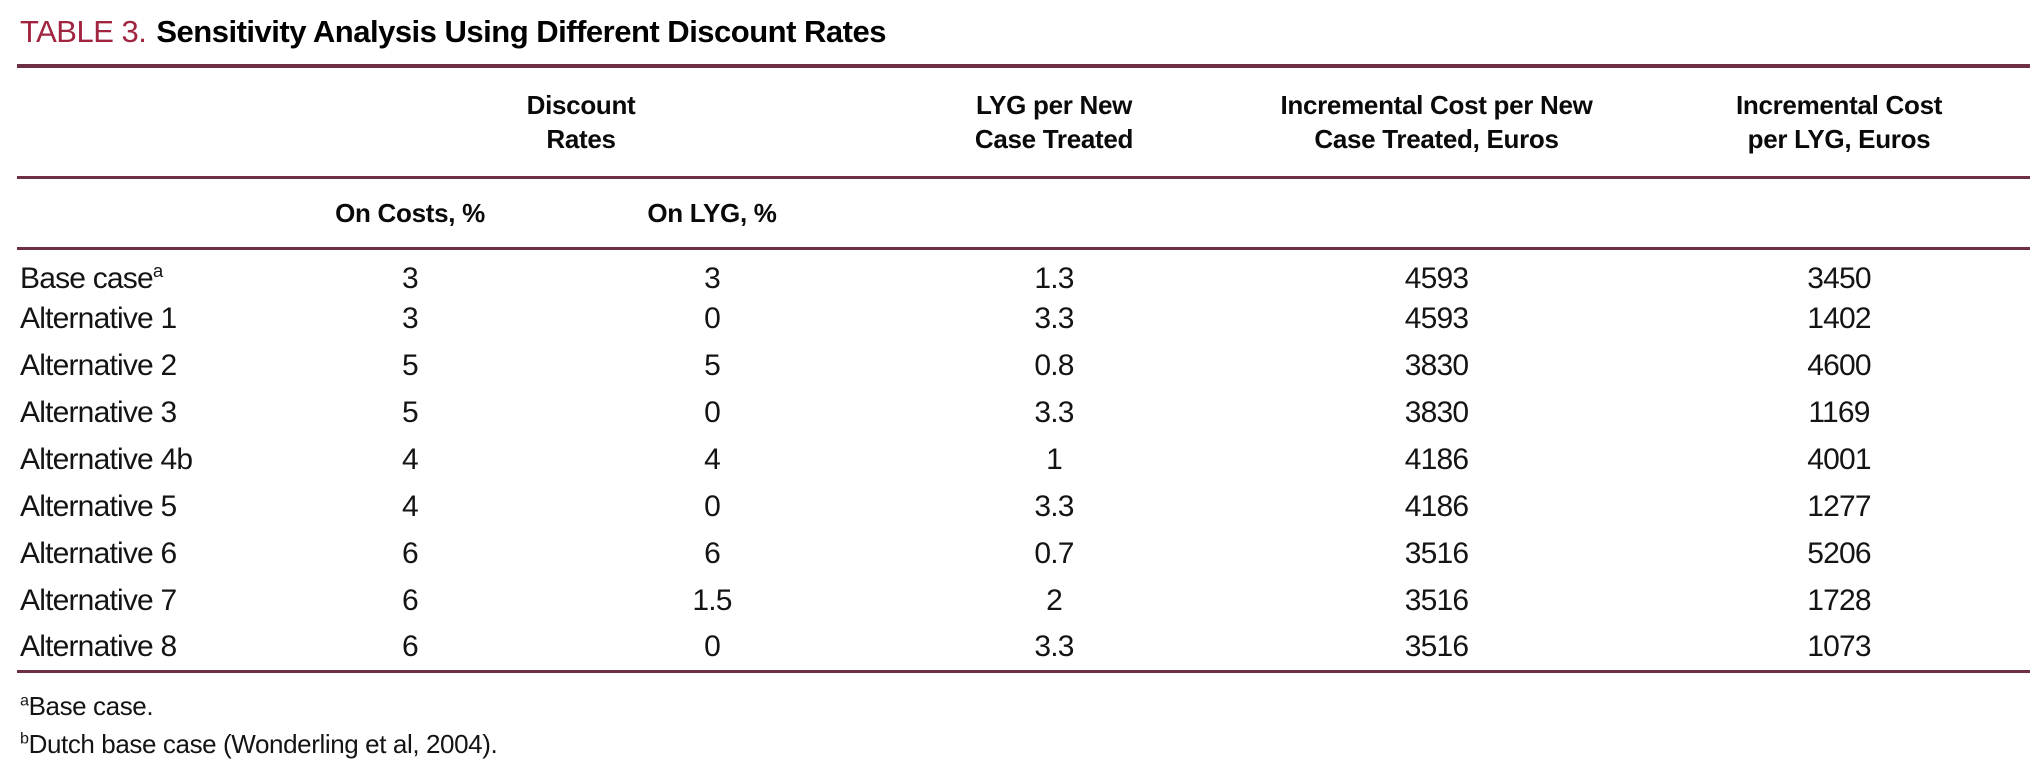 The height and width of the screenshot is (779, 2037). Describe the element at coordinates (712, 279) in the screenshot. I see `cell-on-lyg: 3` at that location.